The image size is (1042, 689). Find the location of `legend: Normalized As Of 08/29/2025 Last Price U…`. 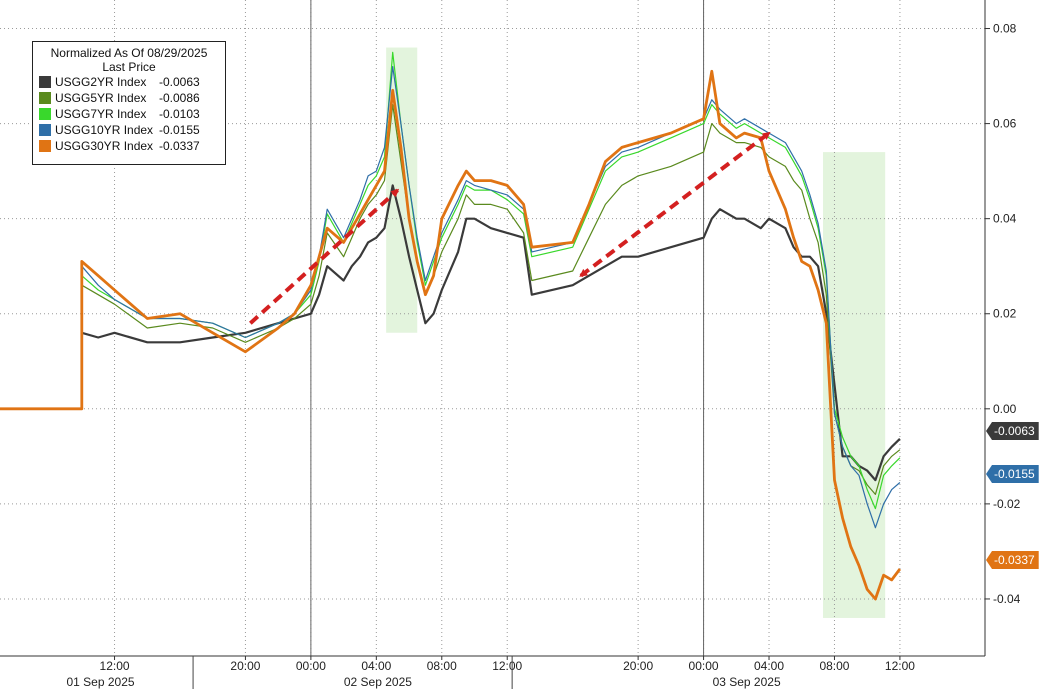

legend: Normalized As Of 08/29/2025 Last Price U… is located at coordinates (129, 103).